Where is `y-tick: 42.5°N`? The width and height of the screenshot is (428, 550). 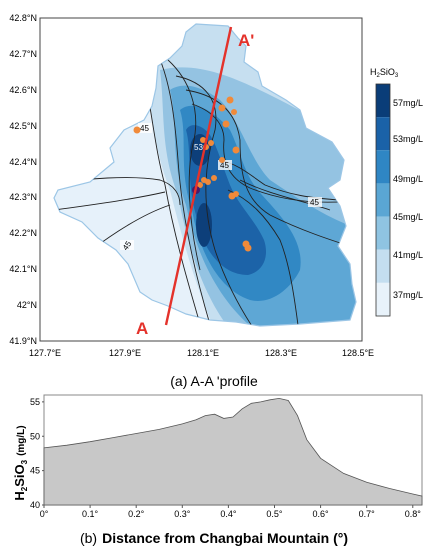
y-tick: 42.5°N is located at coordinates (23, 126).